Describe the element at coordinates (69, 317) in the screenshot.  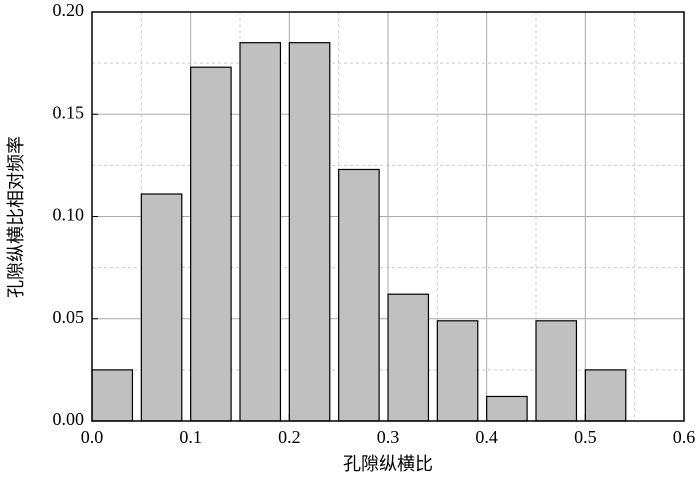
I see `y-tick-label: 0.05` at that location.